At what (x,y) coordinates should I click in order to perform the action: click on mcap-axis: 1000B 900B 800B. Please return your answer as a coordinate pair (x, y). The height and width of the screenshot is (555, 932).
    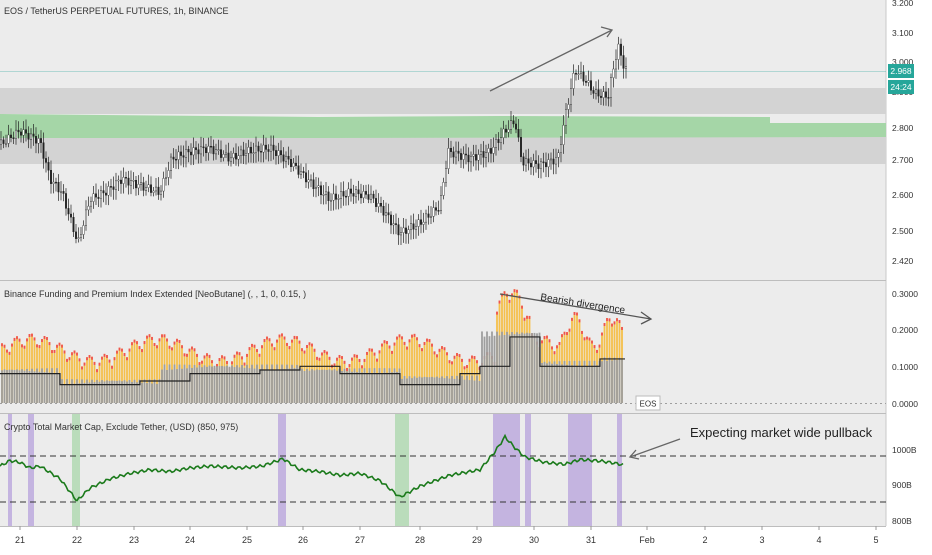
    Looking at the image, I should click on (904, 485).